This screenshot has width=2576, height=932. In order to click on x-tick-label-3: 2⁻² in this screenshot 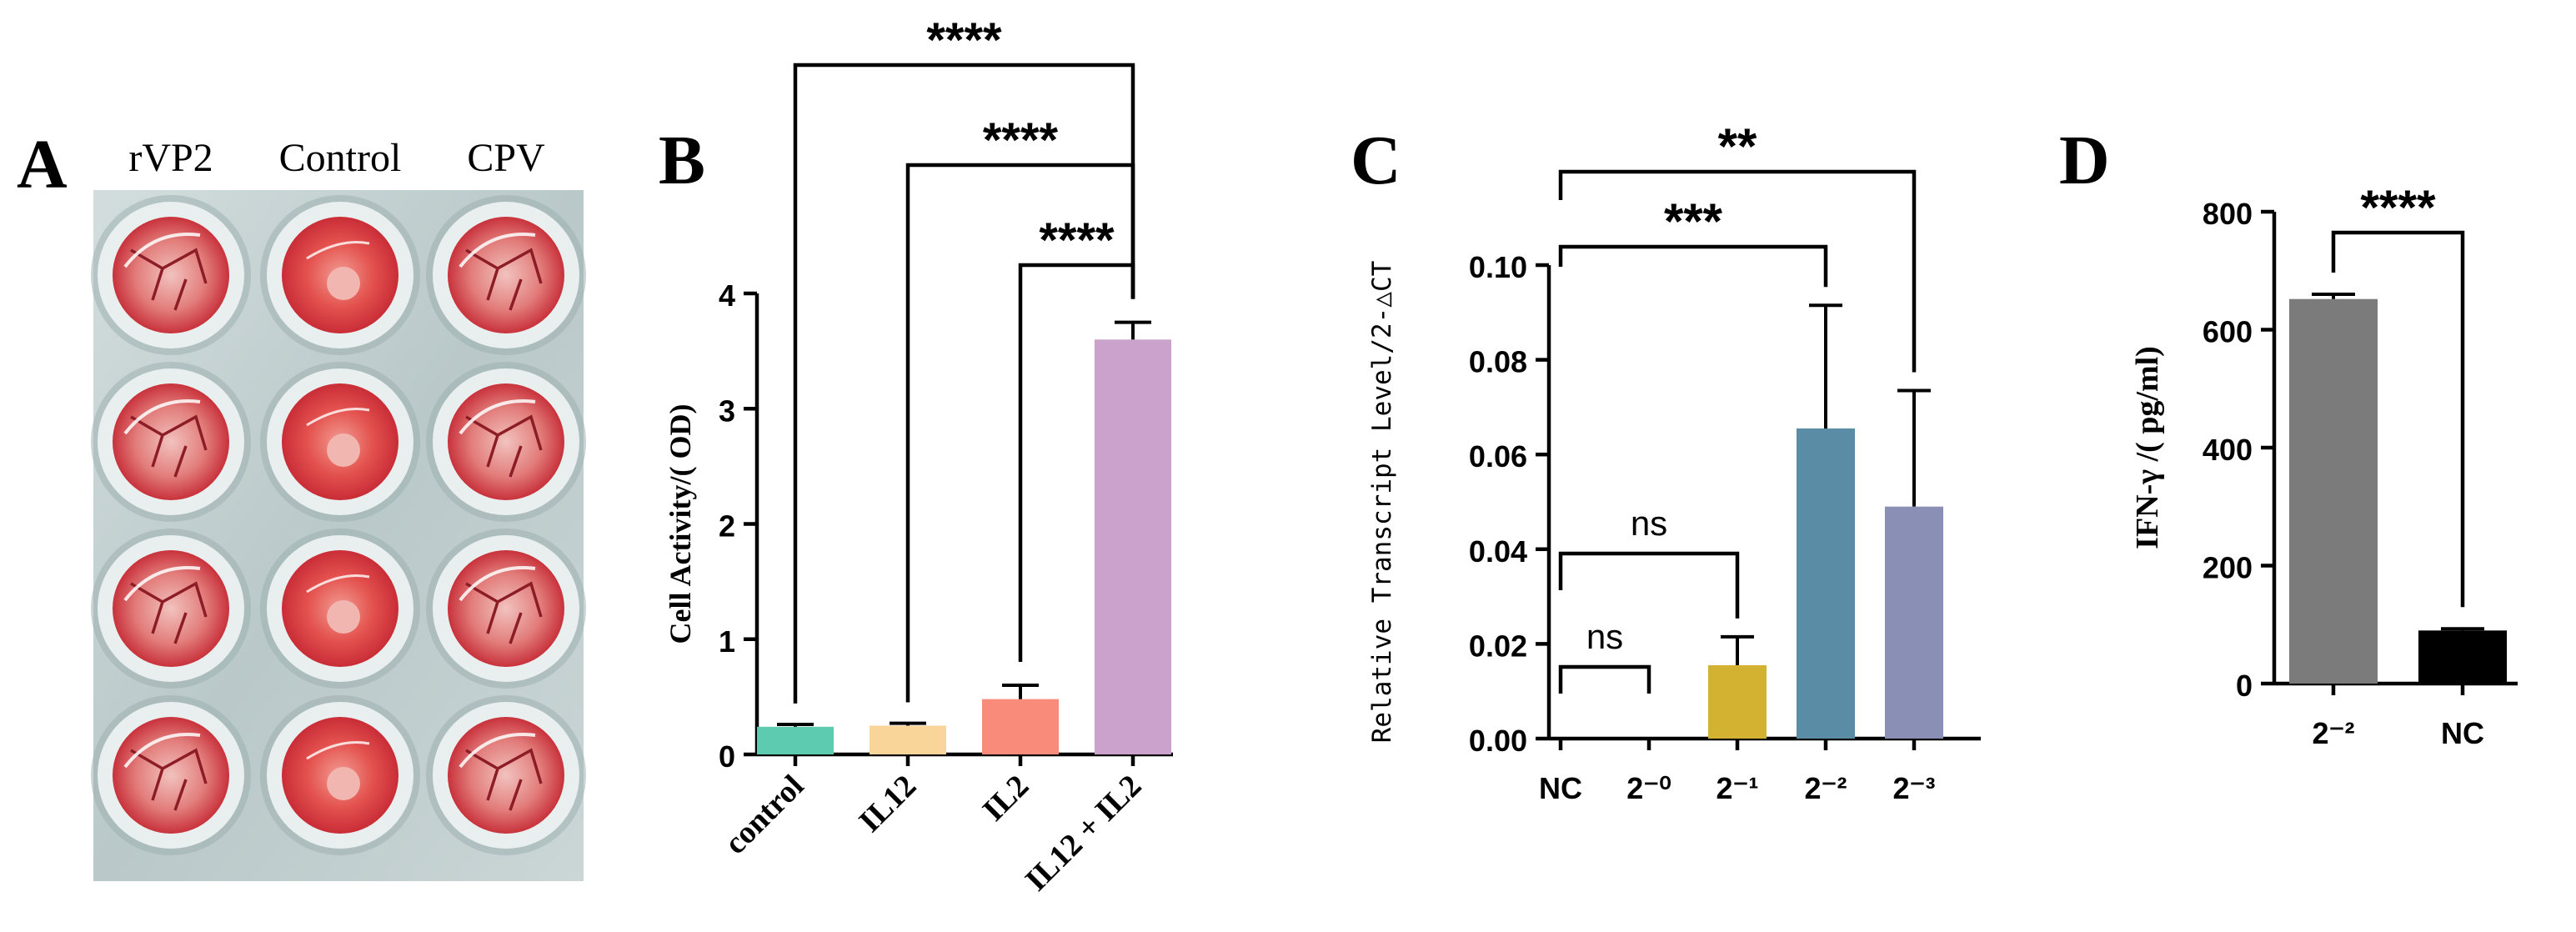, I will do `click(1825, 788)`.